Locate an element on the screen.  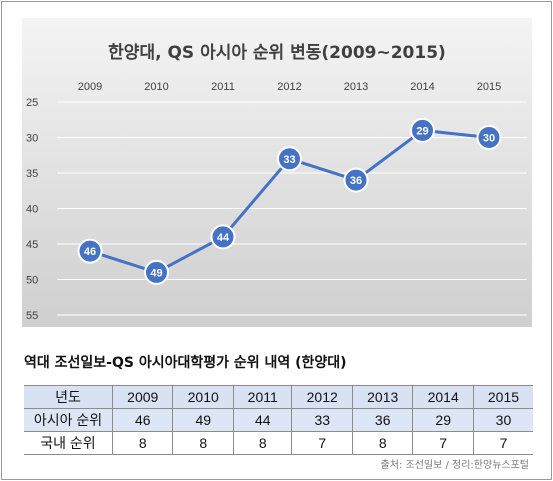
y-axis-ticks: 25 30 35 40 45 50 55 is located at coordinates (32, 209).